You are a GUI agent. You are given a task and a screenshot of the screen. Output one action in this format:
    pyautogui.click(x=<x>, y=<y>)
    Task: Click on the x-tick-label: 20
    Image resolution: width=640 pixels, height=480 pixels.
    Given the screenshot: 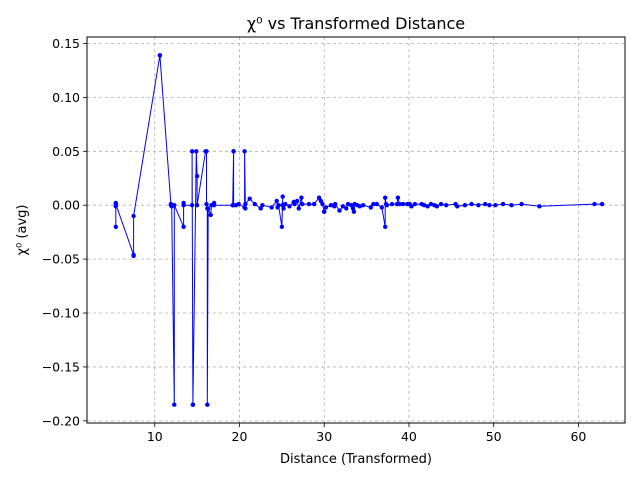 What is the action you would take?
    pyautogui.click(x=240, y=436)
    